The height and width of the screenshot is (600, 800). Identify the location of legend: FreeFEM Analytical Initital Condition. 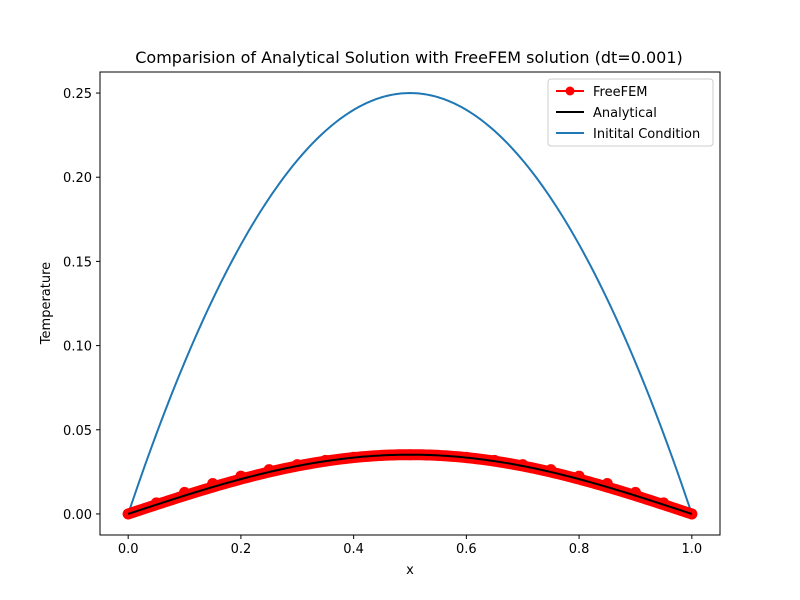
(630, 112).